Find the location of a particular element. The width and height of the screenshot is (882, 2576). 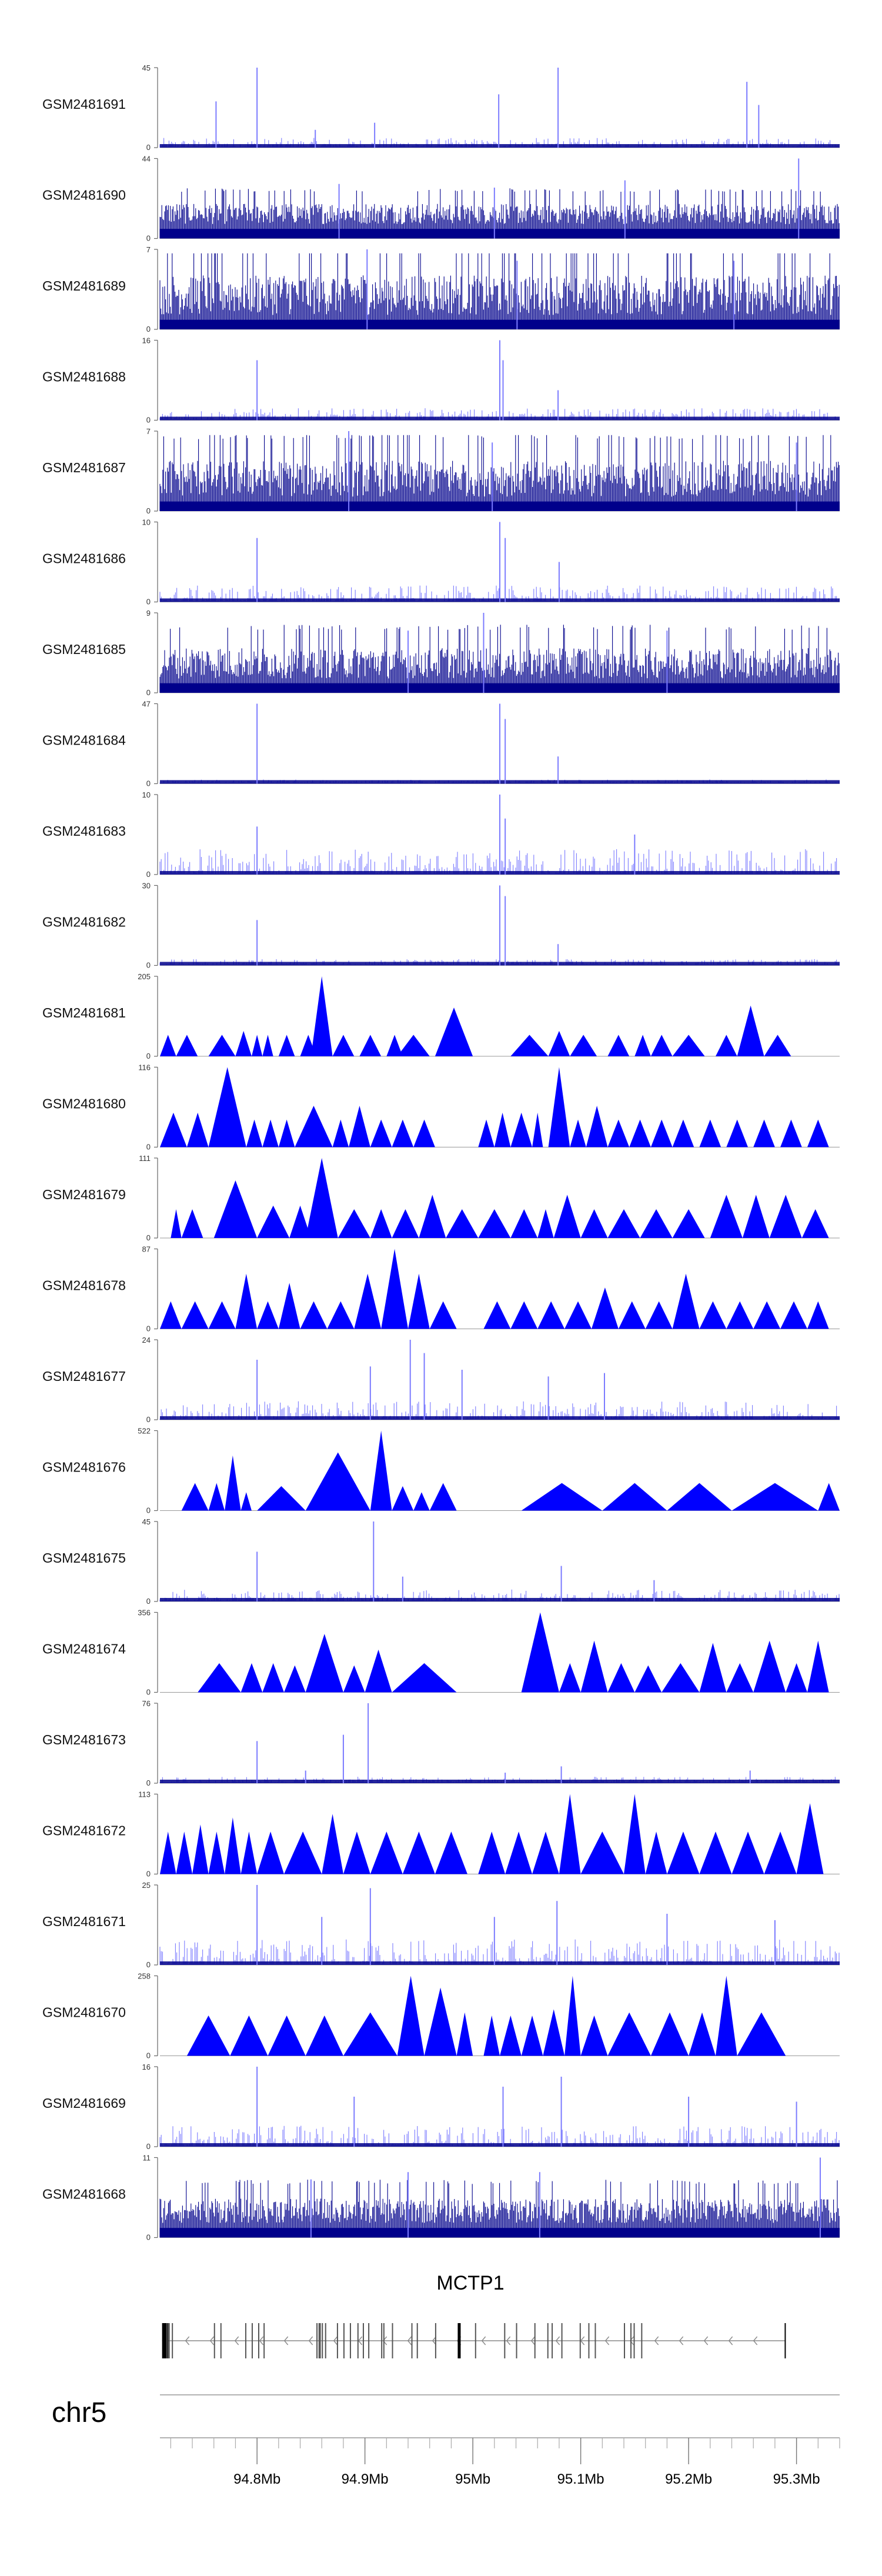

track-gsm2481687: GSM2481687 7 0 is located at coordinates (441, 471).